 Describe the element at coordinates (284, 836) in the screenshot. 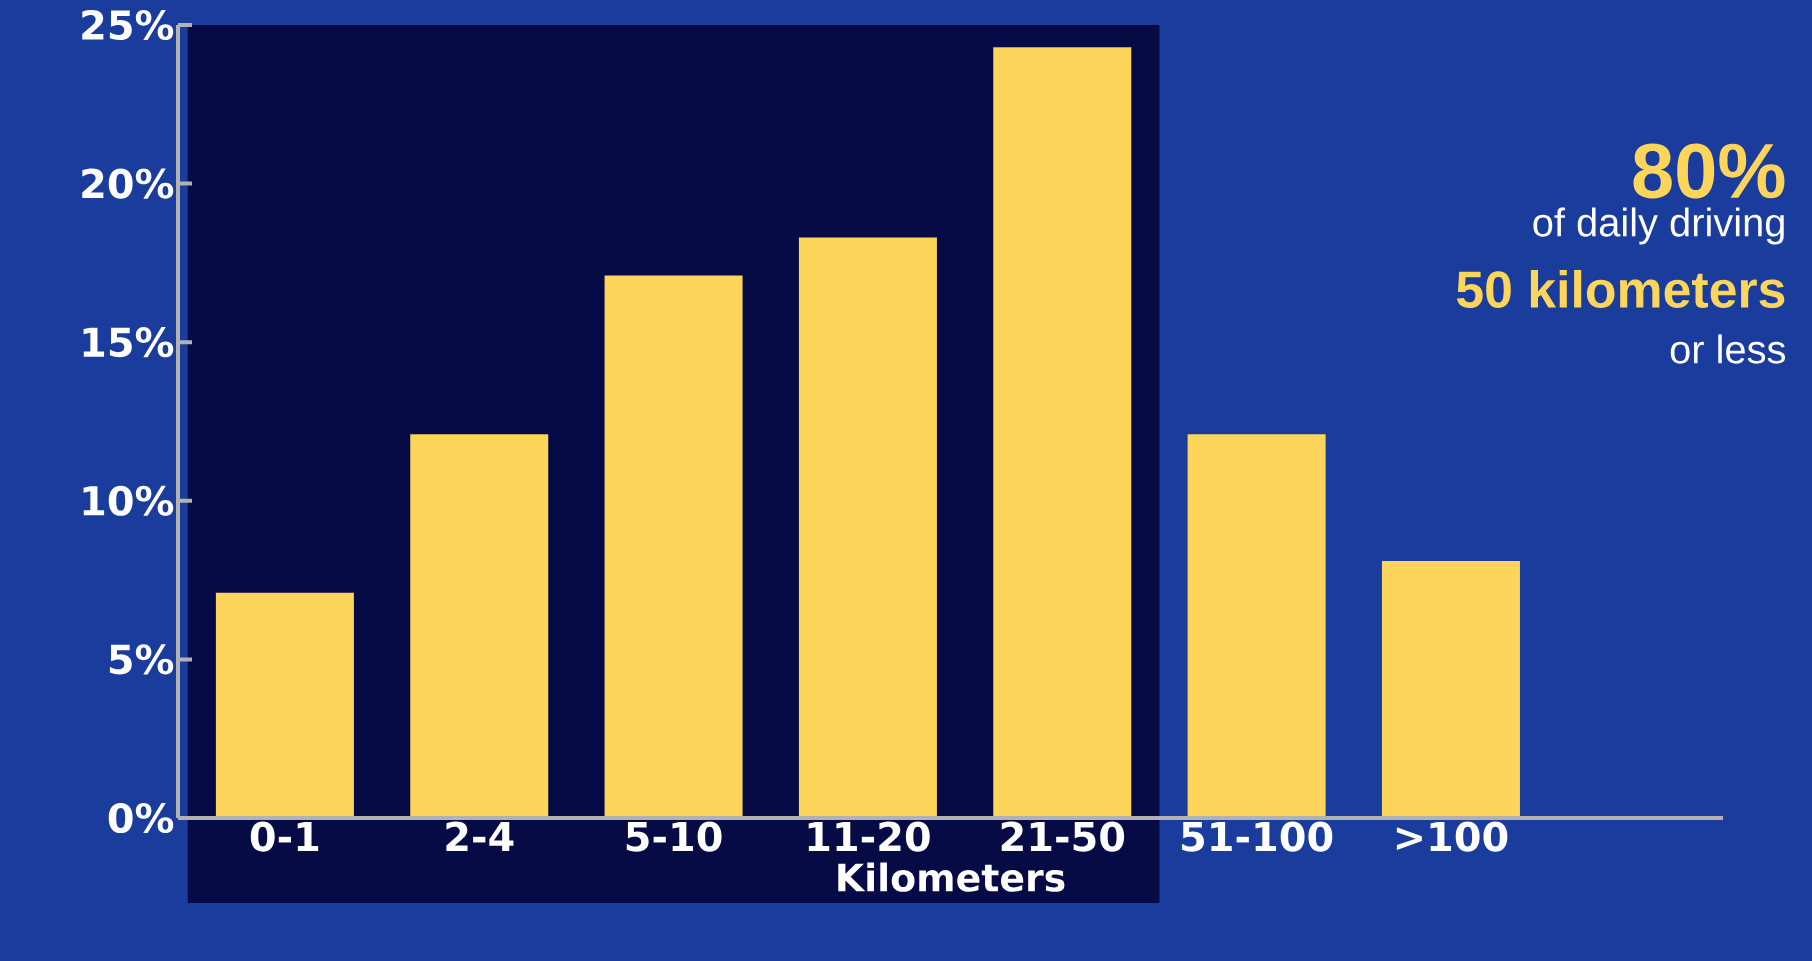

I see `x-tick-label: 0-1` at that location.